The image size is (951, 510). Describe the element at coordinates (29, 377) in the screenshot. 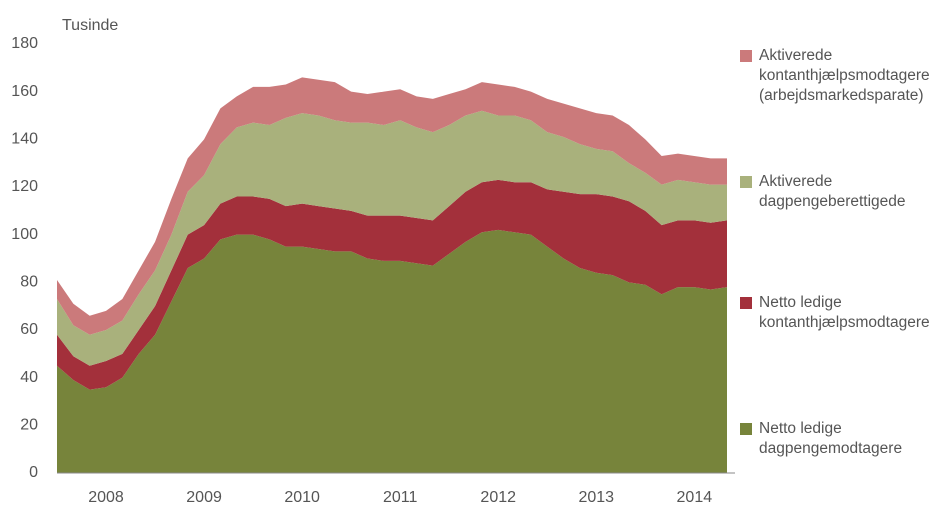

I see `y-tick-label: 40` at that location.